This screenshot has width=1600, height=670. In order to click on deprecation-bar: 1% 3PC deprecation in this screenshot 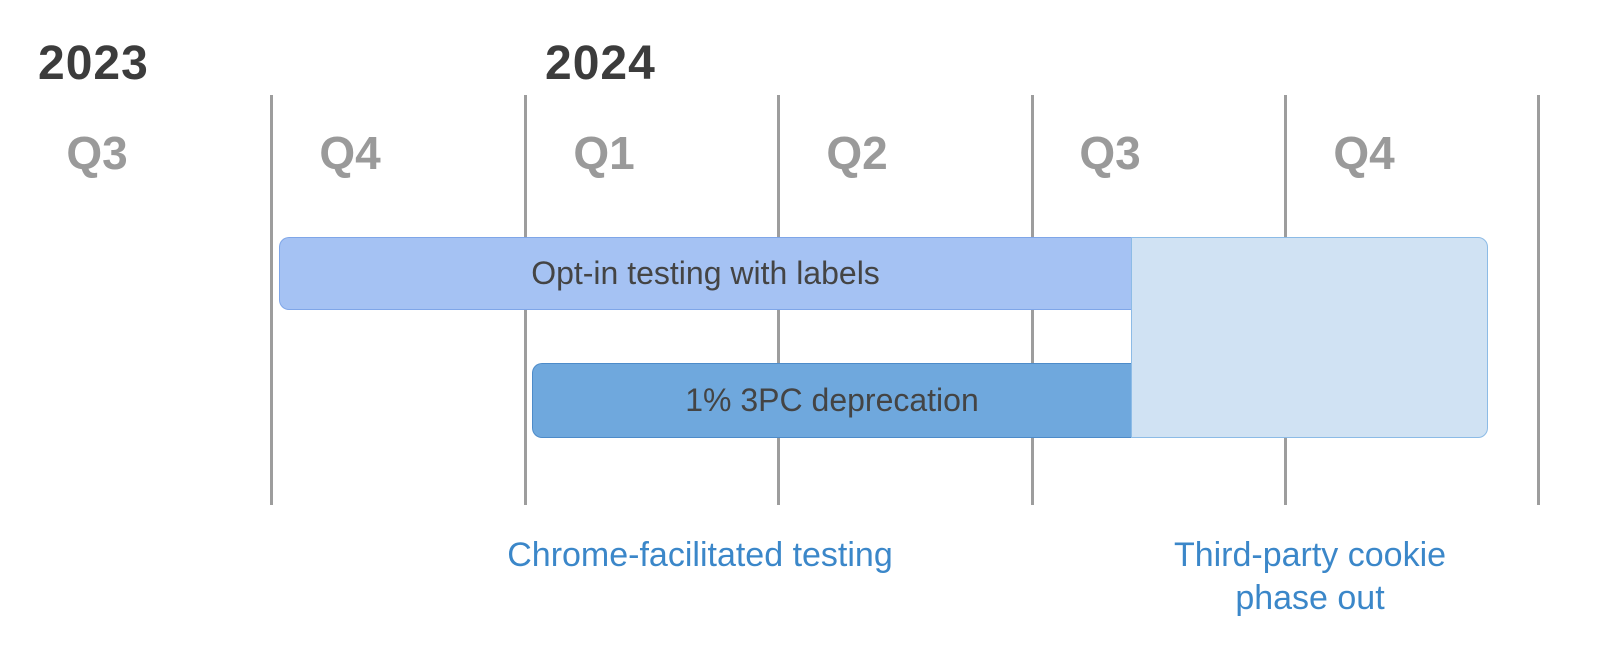, I will do `click(831, 400)`.